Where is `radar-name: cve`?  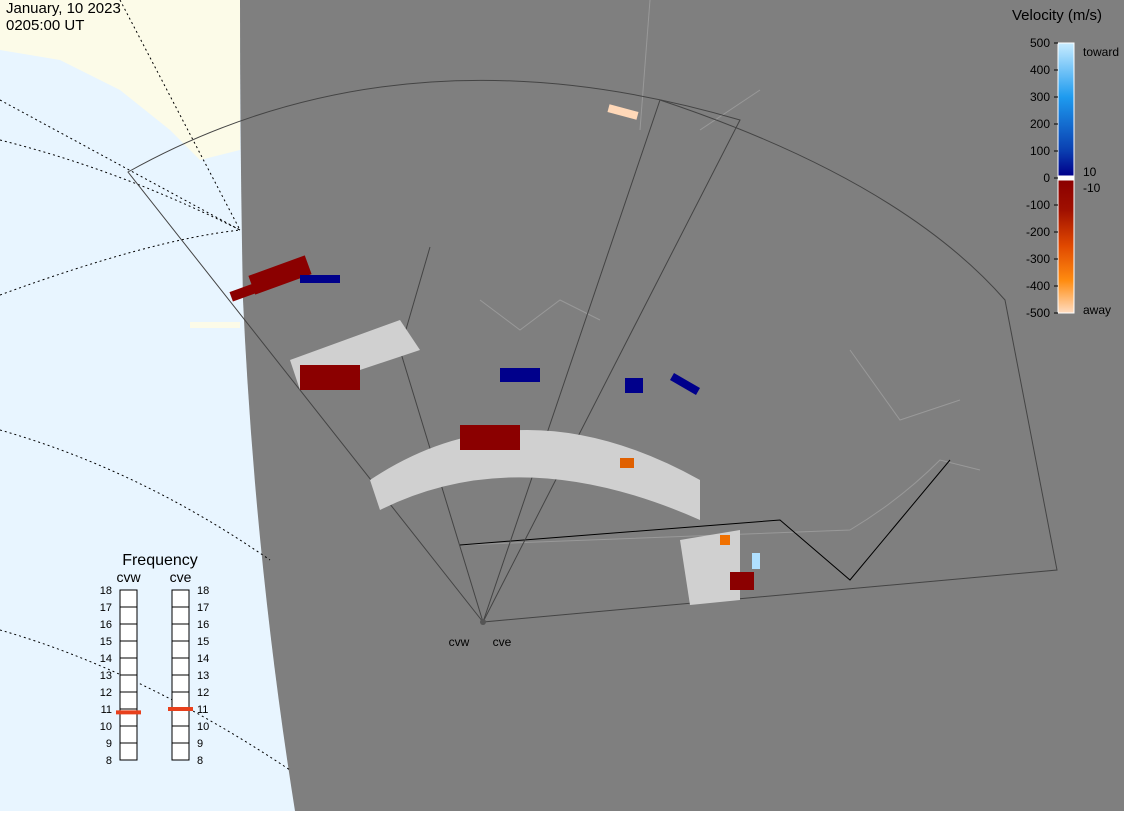
radar-name: cve is located at coordinates (181, 577).